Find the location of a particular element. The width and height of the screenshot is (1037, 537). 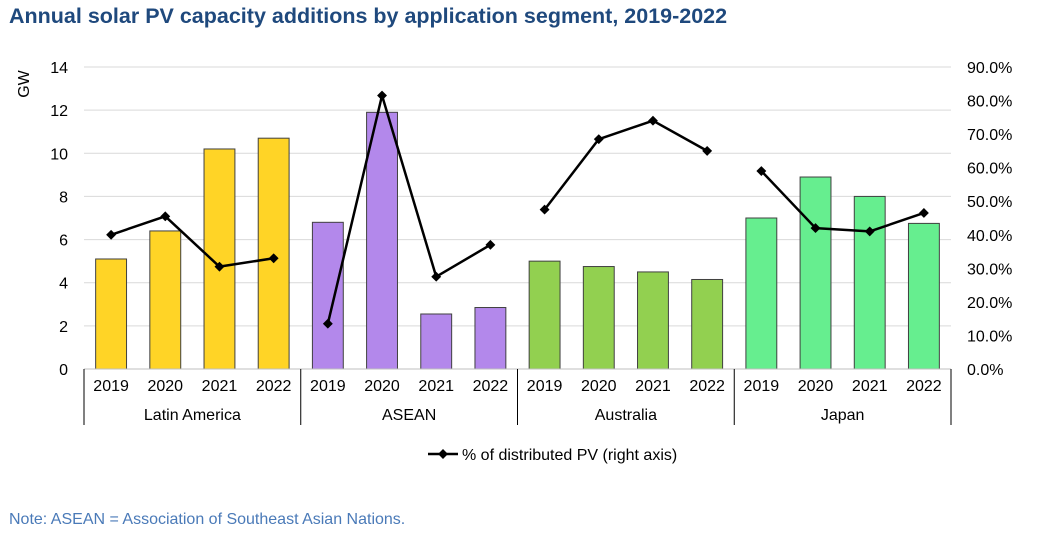

y-tick-label: 2 is located at coordinates (63, 327).